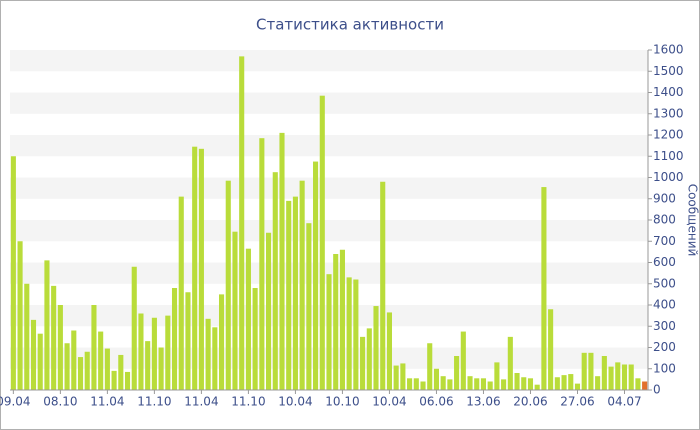 The width and height of the screenshot is (700, 430). I want to click on y-tick-label: 400, so click(664, 305).